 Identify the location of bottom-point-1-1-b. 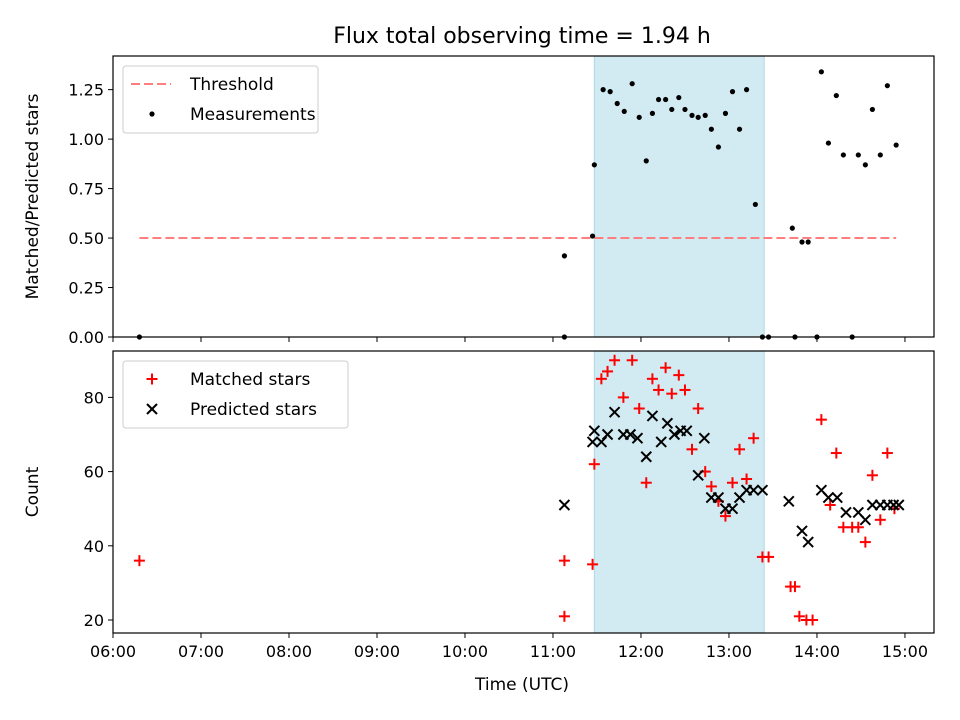
(592, 442).